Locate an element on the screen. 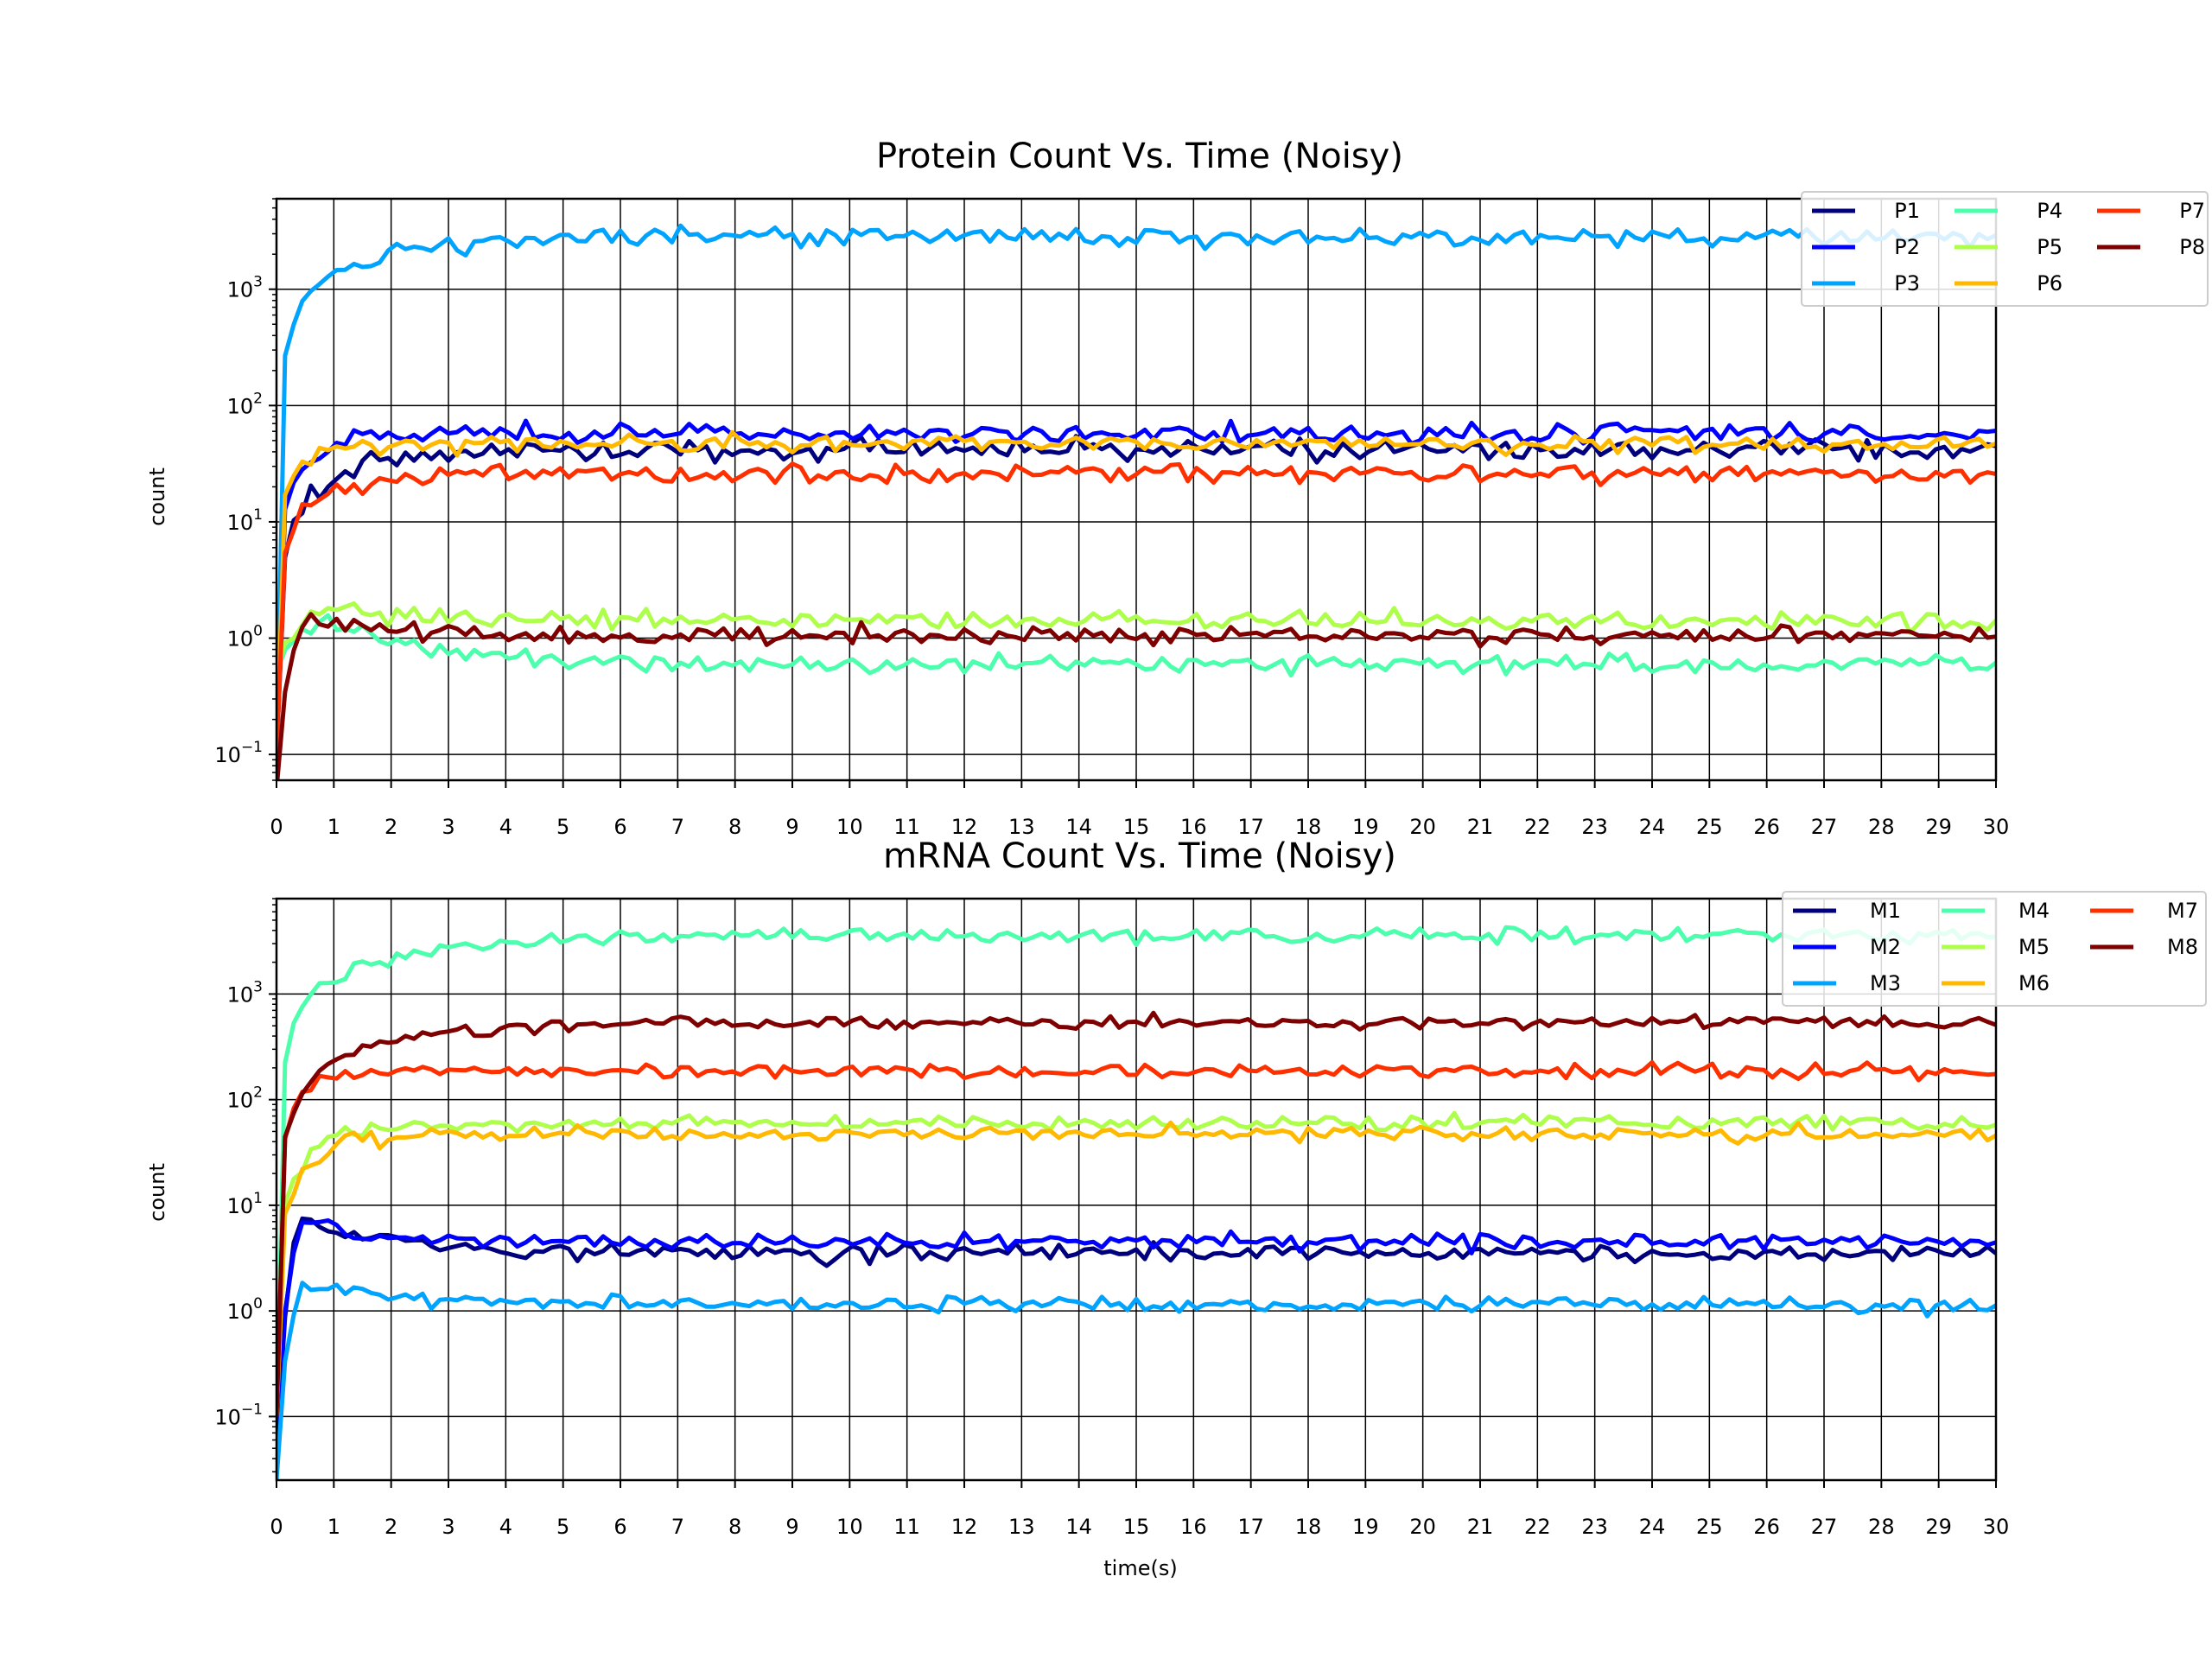  mrna-series-m2 is located at coordinates (1136, 1333).